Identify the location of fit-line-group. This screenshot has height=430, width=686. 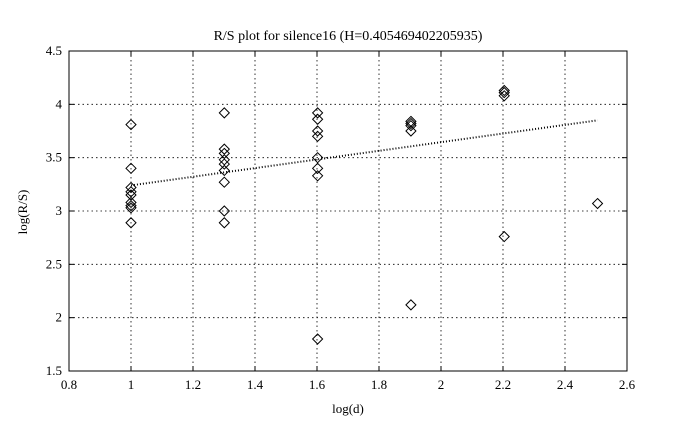
(364, 153).